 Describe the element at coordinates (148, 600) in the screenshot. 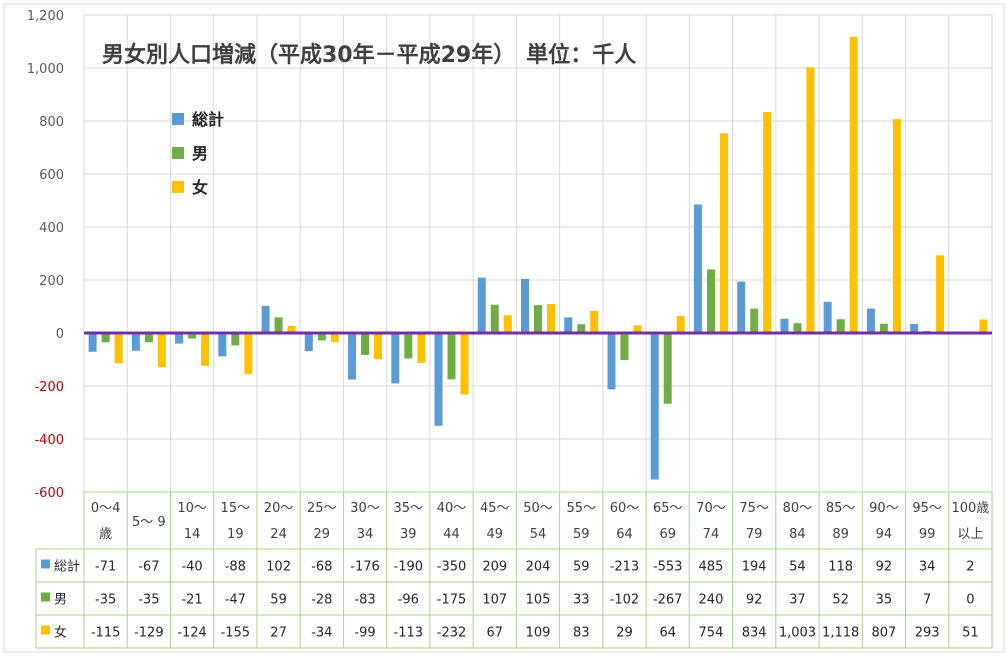

I see `table-cell: -35` at that location.